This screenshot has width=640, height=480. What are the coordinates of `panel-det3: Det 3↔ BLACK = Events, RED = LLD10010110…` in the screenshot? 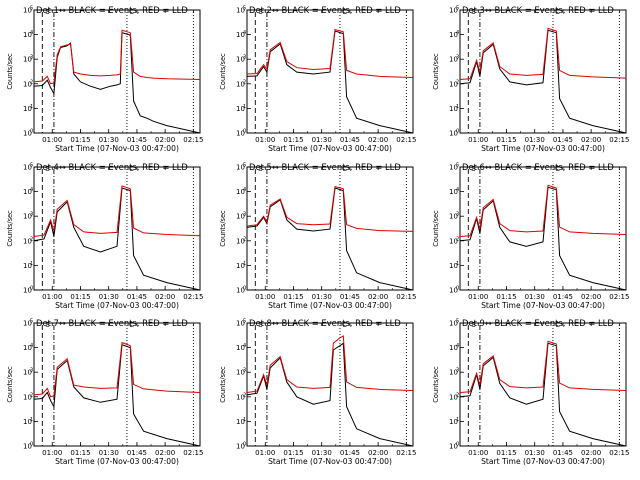 It's located at (530, 79).